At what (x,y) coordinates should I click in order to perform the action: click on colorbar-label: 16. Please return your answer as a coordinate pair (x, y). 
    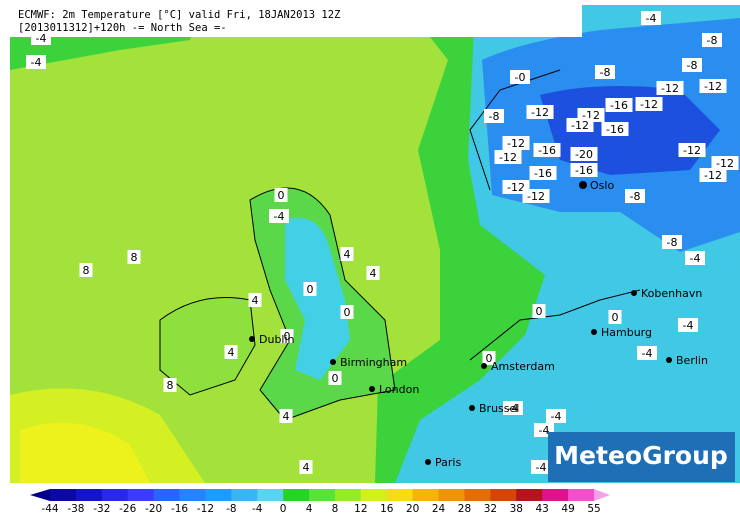
    Looking at the image, I should click on (387, 509).